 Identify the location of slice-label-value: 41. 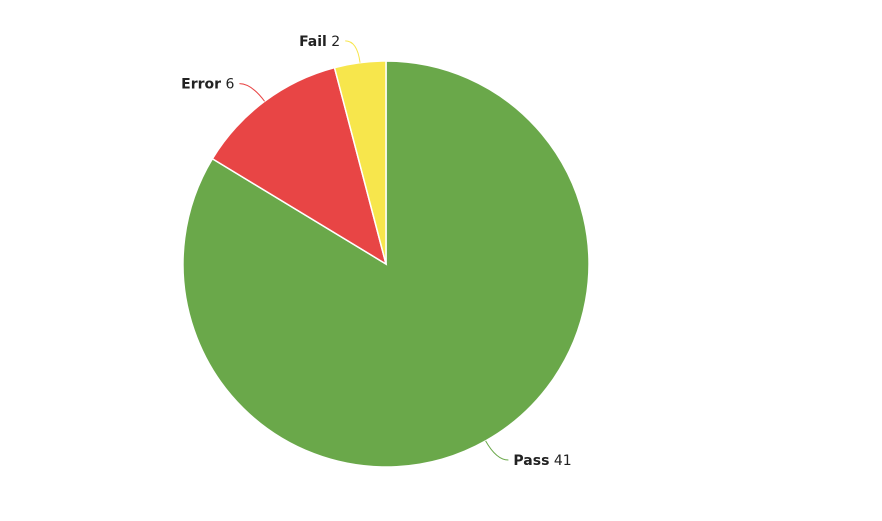
(560, 461).